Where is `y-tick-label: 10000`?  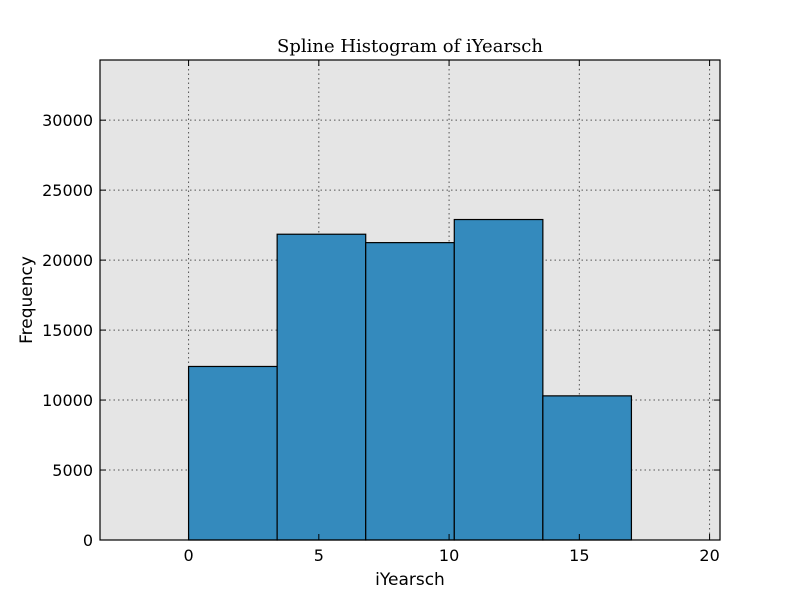
y-tick-label: 10000 is located at coordinates (67, 400).